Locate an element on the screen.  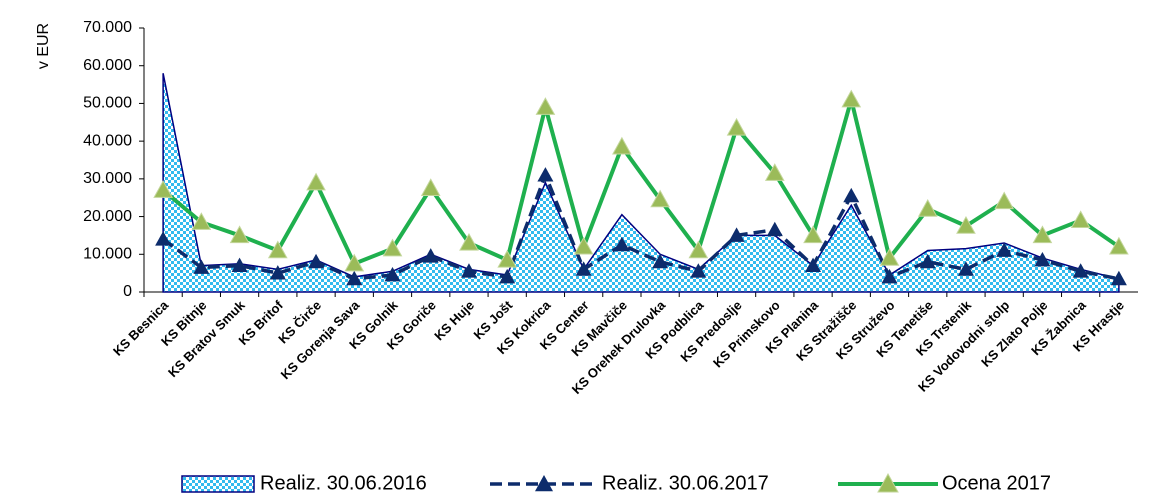
y-tick-label: 10.000 is located at coordinates (107, 254).